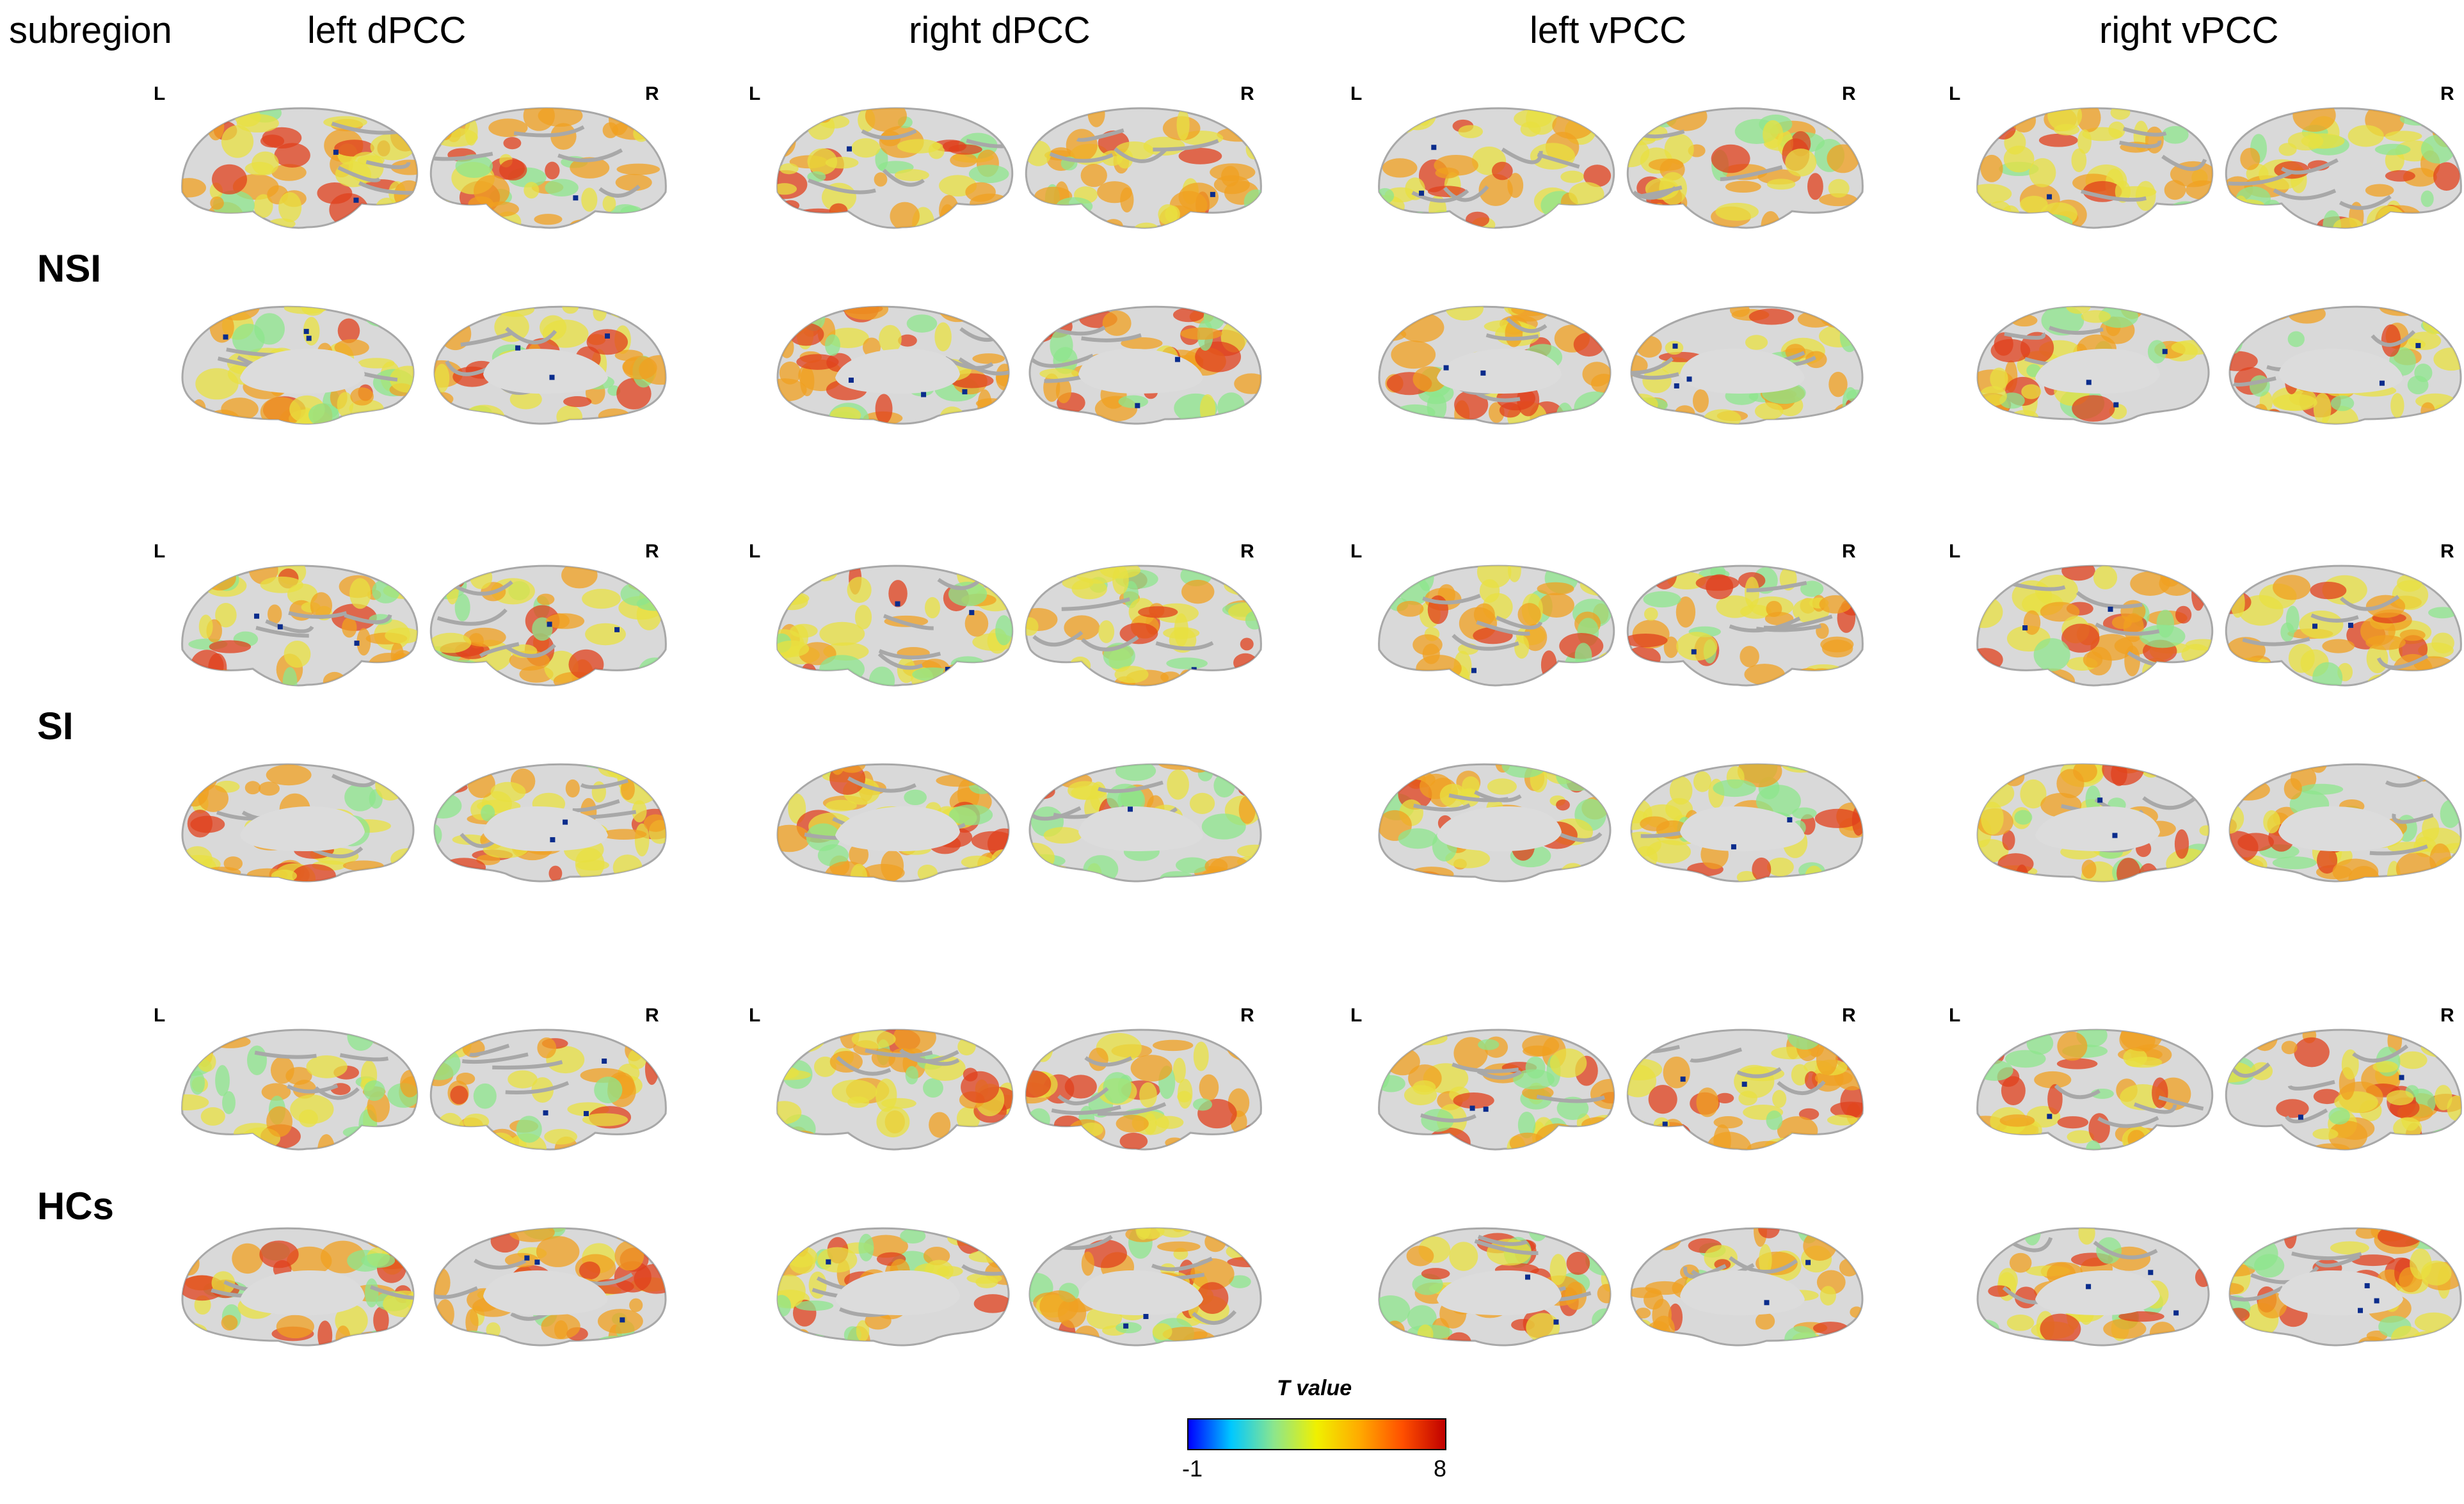 This screenshot has height=1504, width=2464. What do you see at coordinates (893, 1287) in the screenshot?
I see `left-medial-view` at bounding box center [893, 1287].